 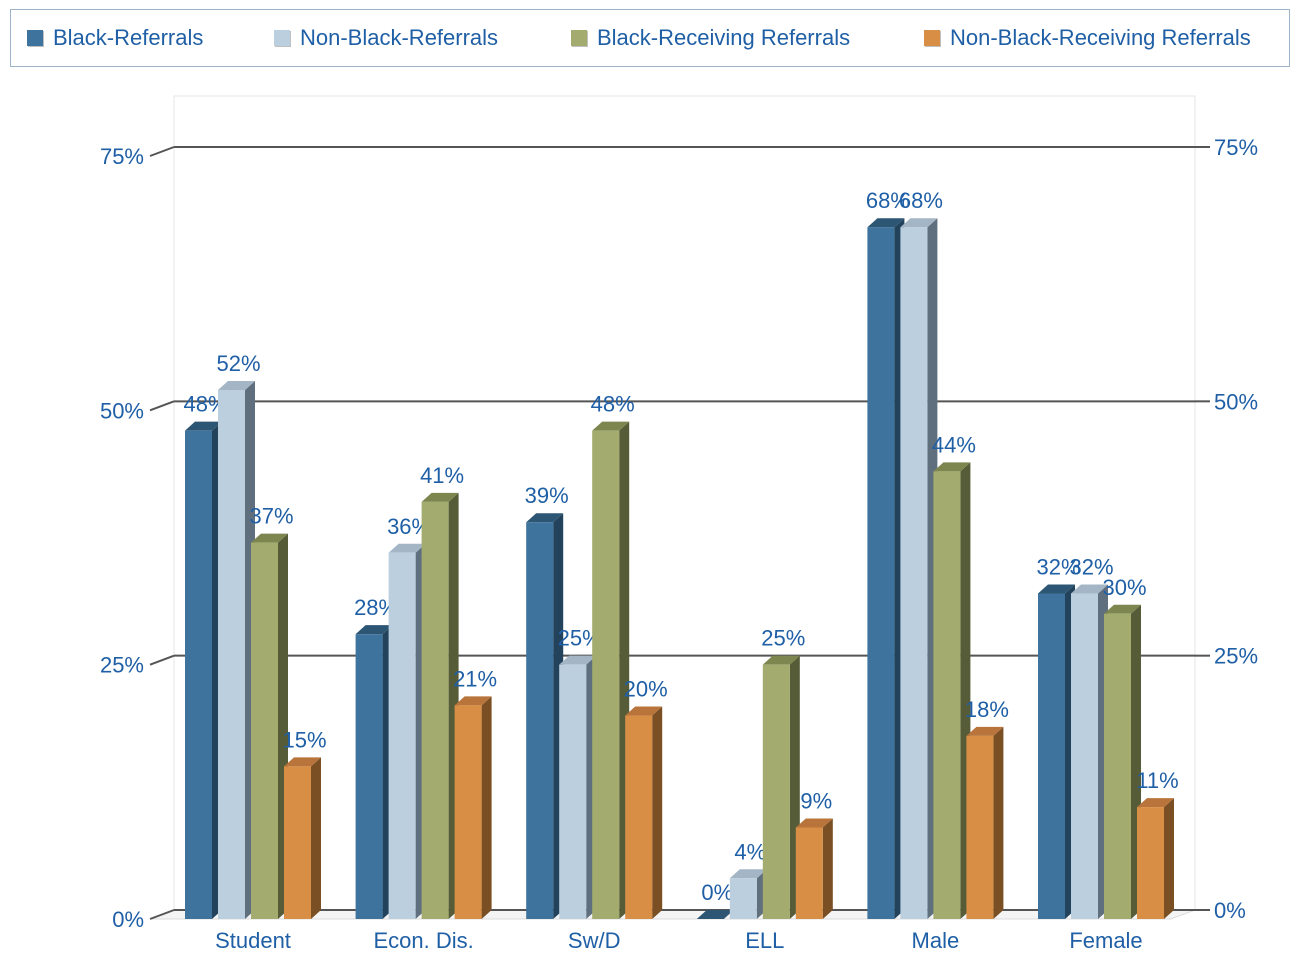 I want to click on bar-non-black-referrals-econ-dis, so click(x=402, y=735).